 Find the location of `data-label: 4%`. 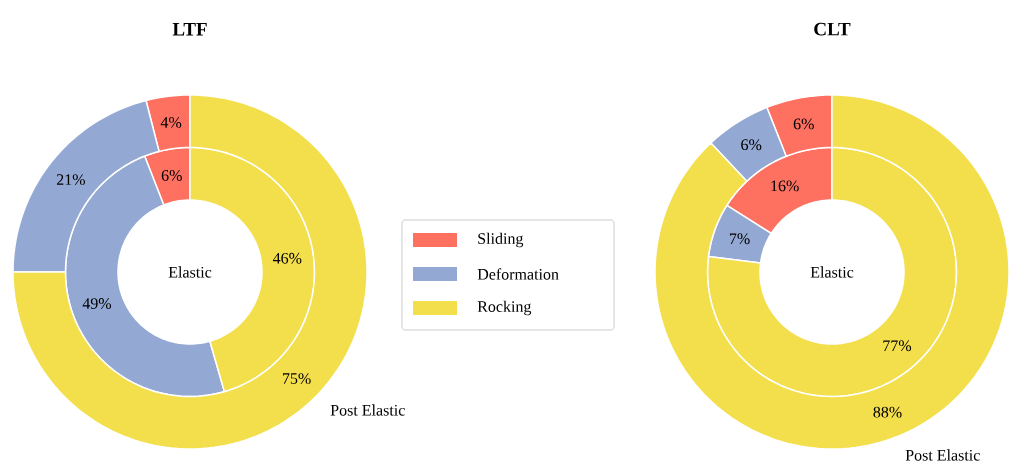

data-label: 4% is located at coordinates (171, 122).